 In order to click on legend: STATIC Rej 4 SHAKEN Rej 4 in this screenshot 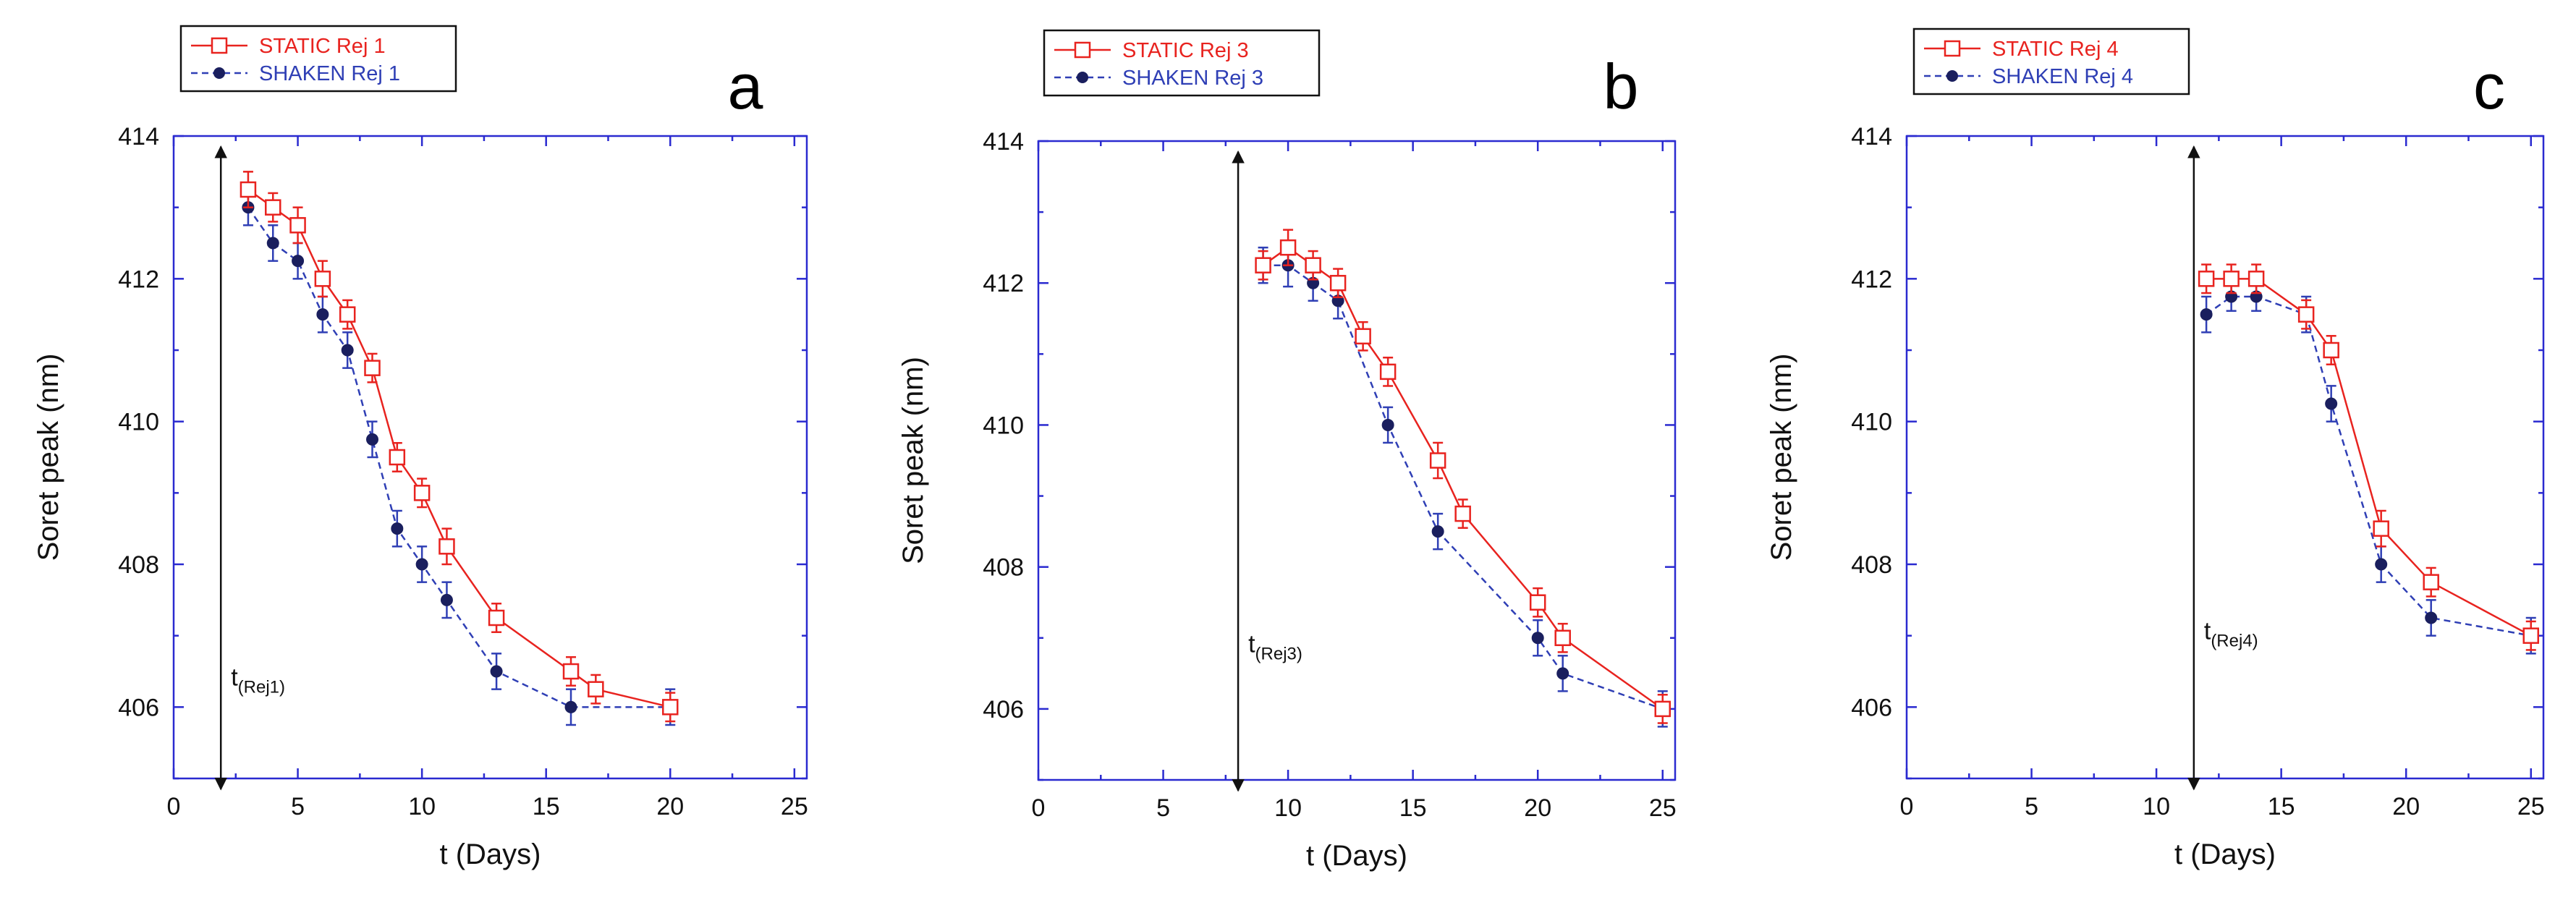, I will do `click(2051, 61)`.